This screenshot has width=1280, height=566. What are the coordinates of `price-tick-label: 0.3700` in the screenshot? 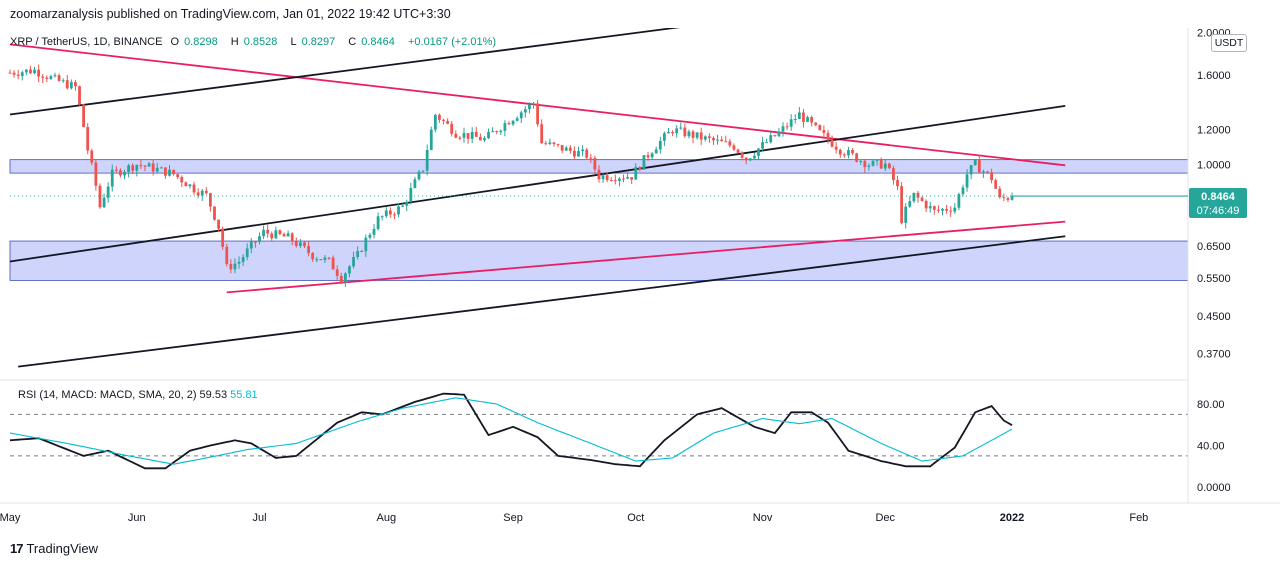 It's located at (1214, 354).